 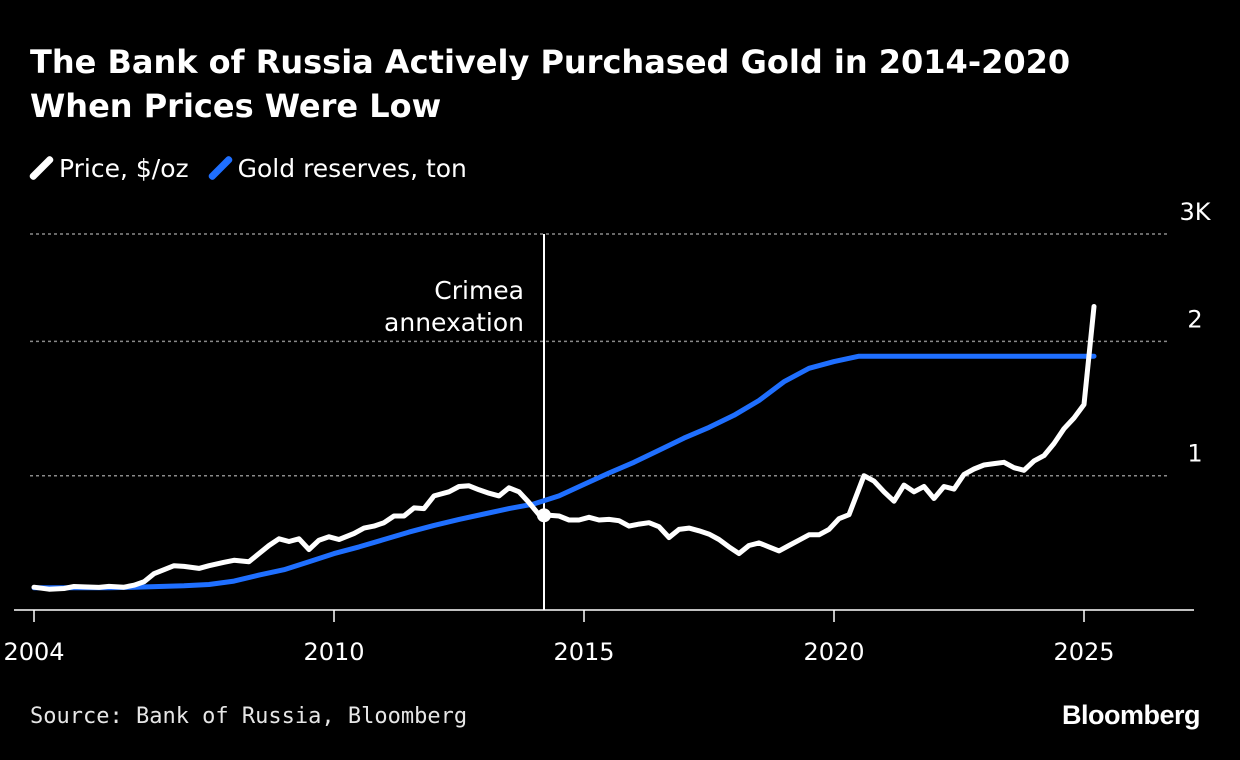 What do you see at coordinates (583, 652) in the screenshot?
I see `x-tick-label: 2015` at bounding box center [583, 652].